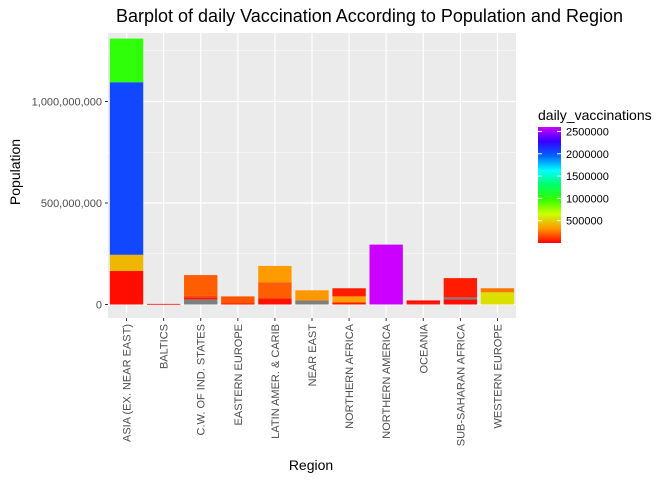 The width and height of the screenshot is (672, 480). What do you see at coordinates (587, 177) in the screenshot?
I see `legend-label: 1500000` at bounding box center [587, 177].